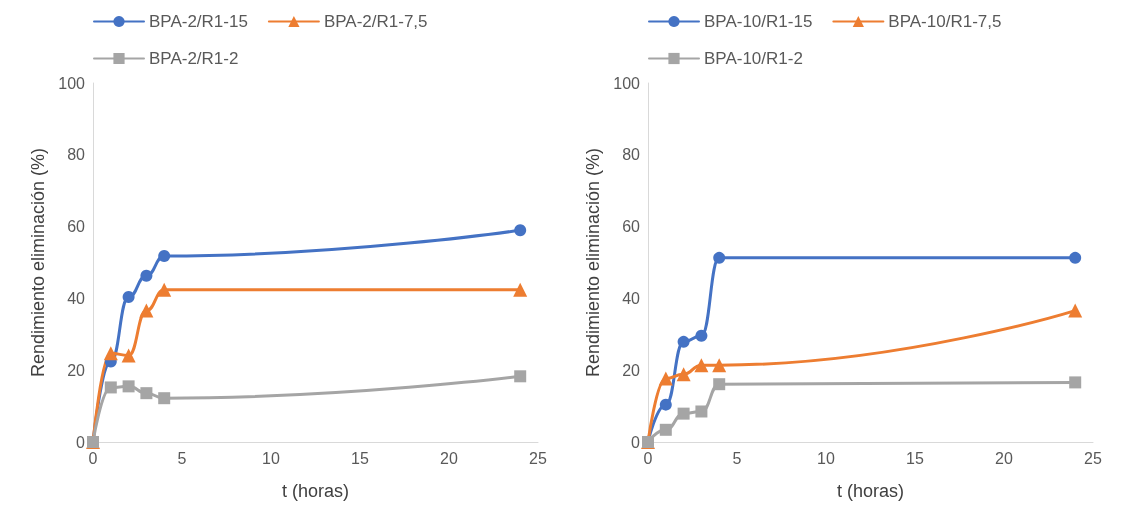 This screenshot has width=1127, height=520. I want to click on legend-label: BPA-2/R1-7,5, so click(375, 21).